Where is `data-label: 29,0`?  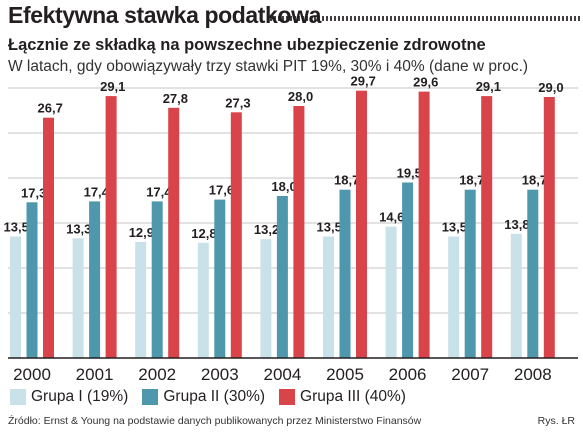 data-label: 29,0 is located at coordinates (550, 87).